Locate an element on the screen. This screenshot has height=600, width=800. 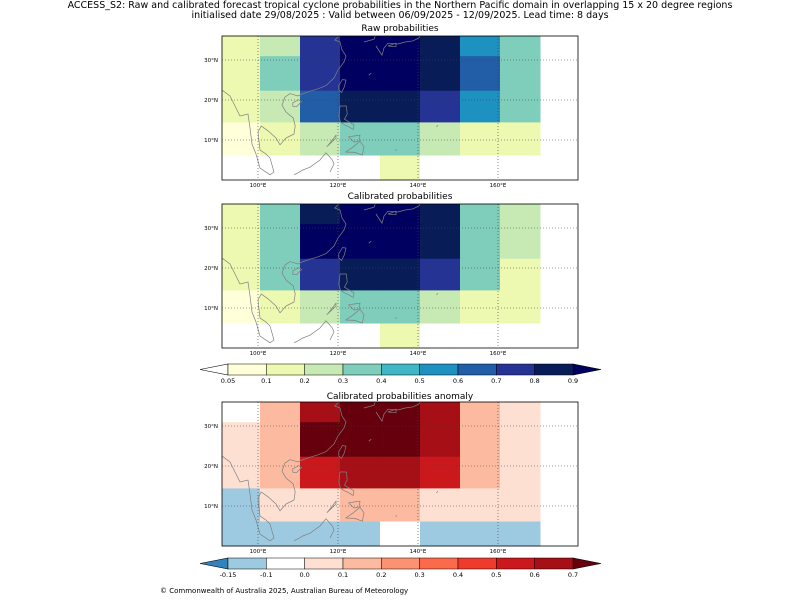
colorbar-tick-label: 0.1 is located at coordinates (343, 575).